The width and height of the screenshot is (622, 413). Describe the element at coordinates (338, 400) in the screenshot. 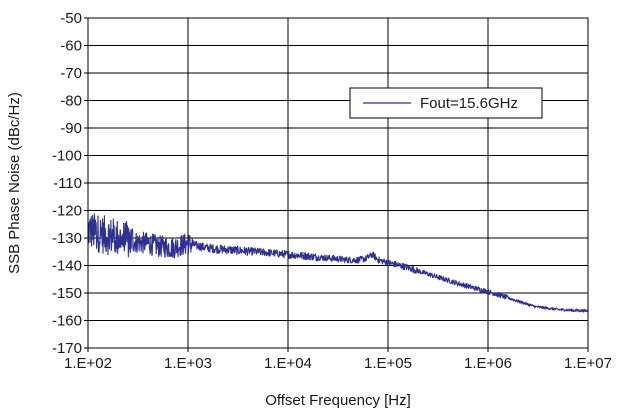

I see `x-axis-label: Offset Frequency [Hz]` at that location.